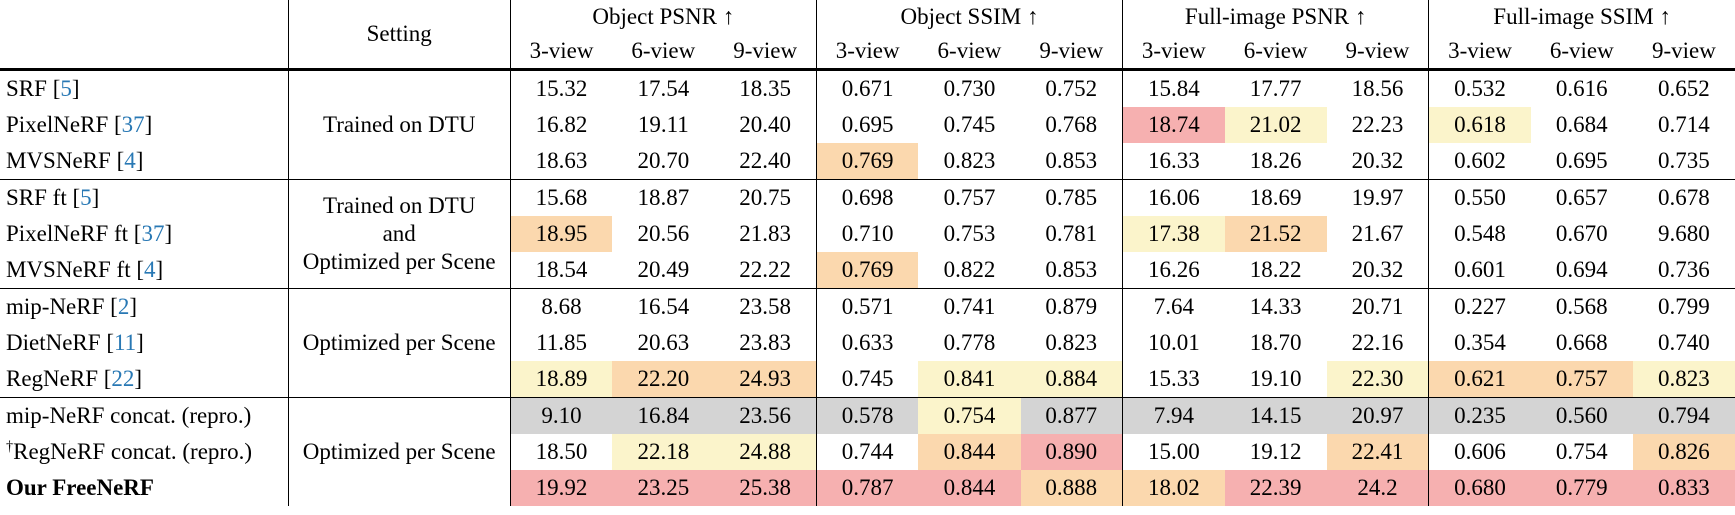 This screenshot has width=1735, height=515. What do you see at coordinates (1378, 197) in the screenshot?
I see `value-cell: 19.97` at bounding box center [1378, 197].